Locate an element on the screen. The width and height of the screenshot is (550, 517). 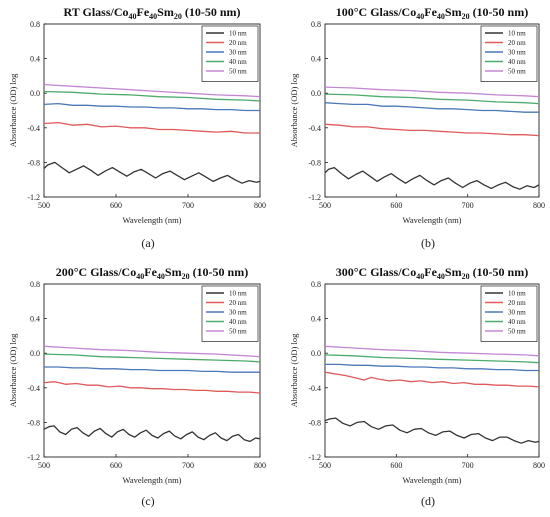
panel-label: (c) is located at coordinates (147, 501).